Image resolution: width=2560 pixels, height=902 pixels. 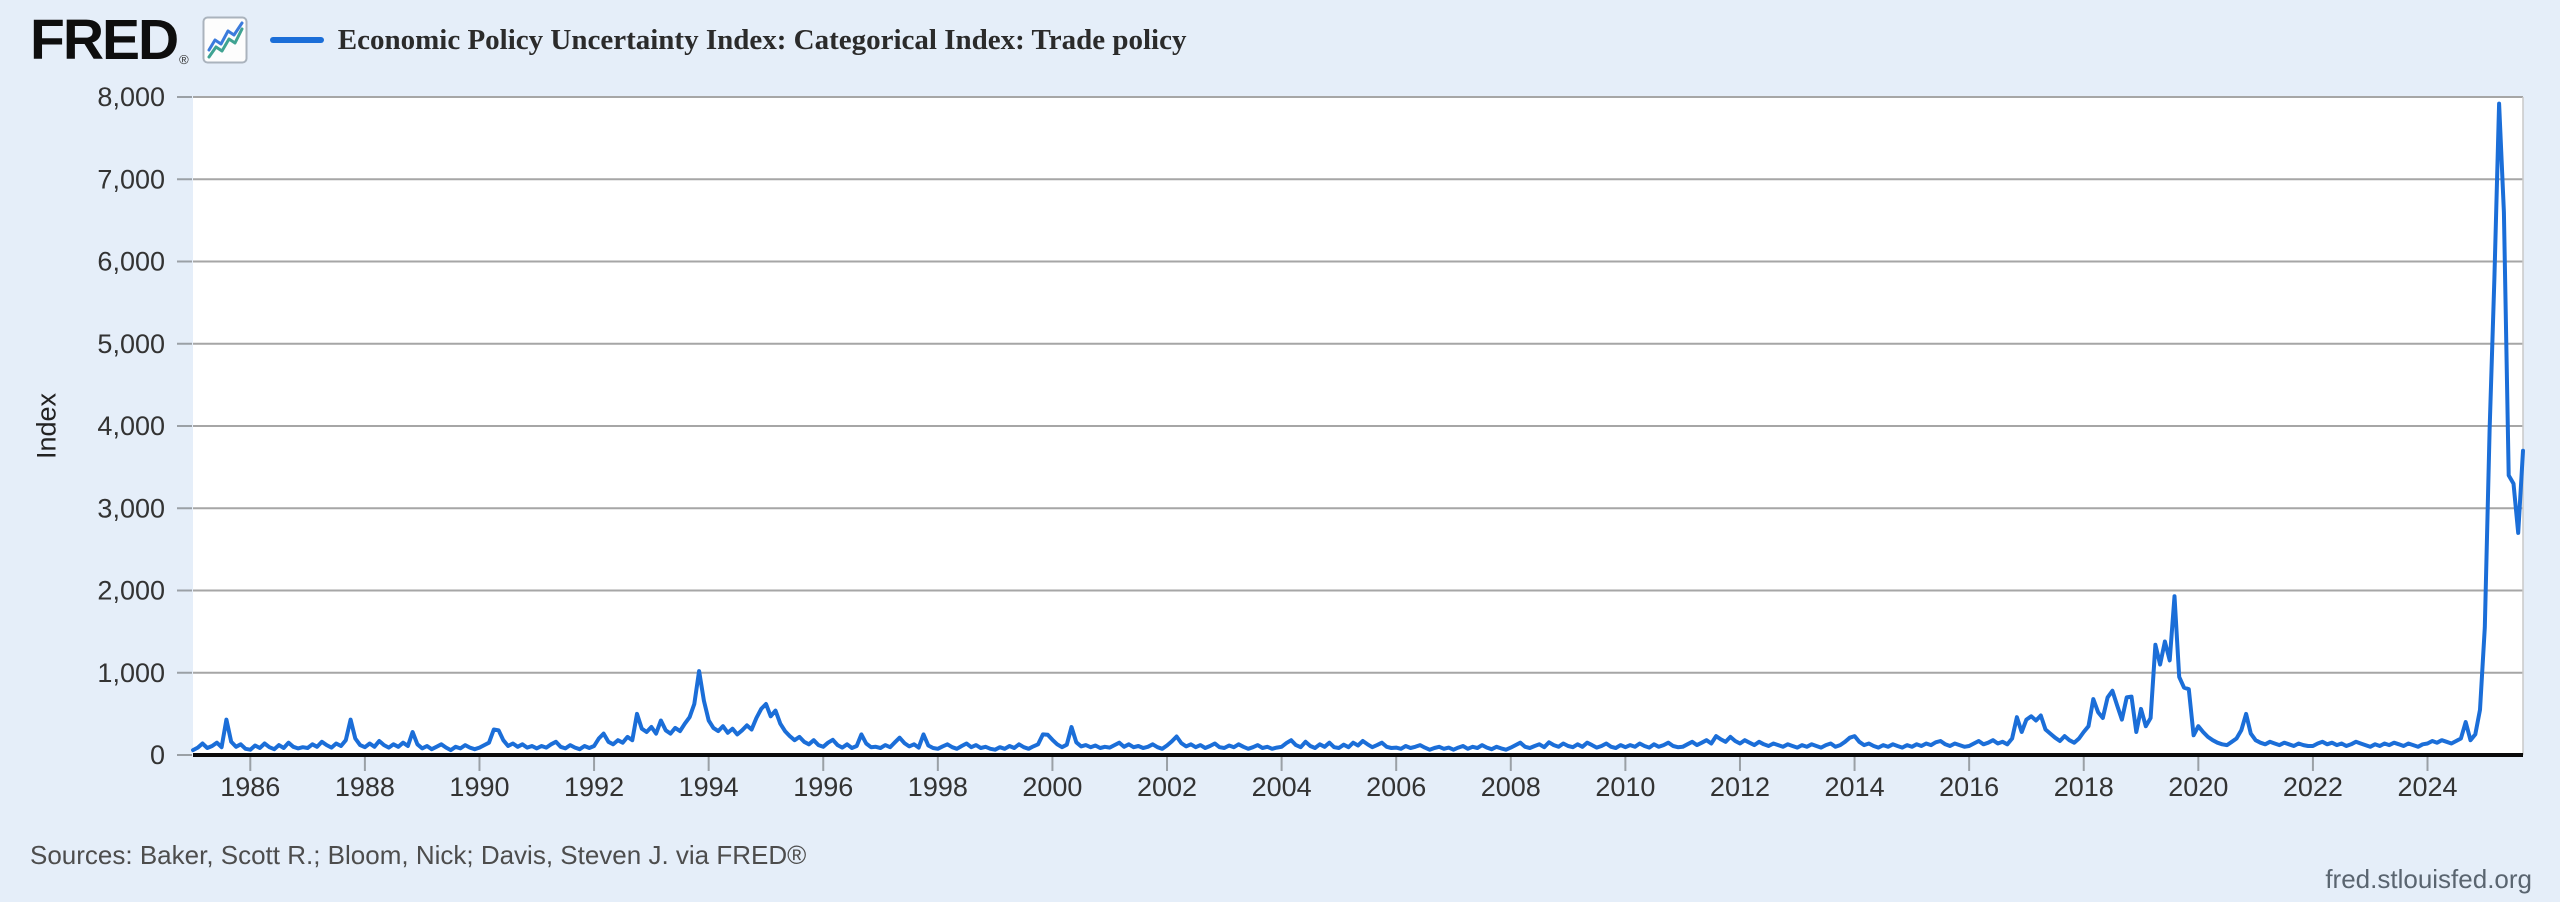 What do you see at coordinates (131, 426) in the screenshot?
I see `y-tick-label: 4,000` at bounding box center [131, 426].